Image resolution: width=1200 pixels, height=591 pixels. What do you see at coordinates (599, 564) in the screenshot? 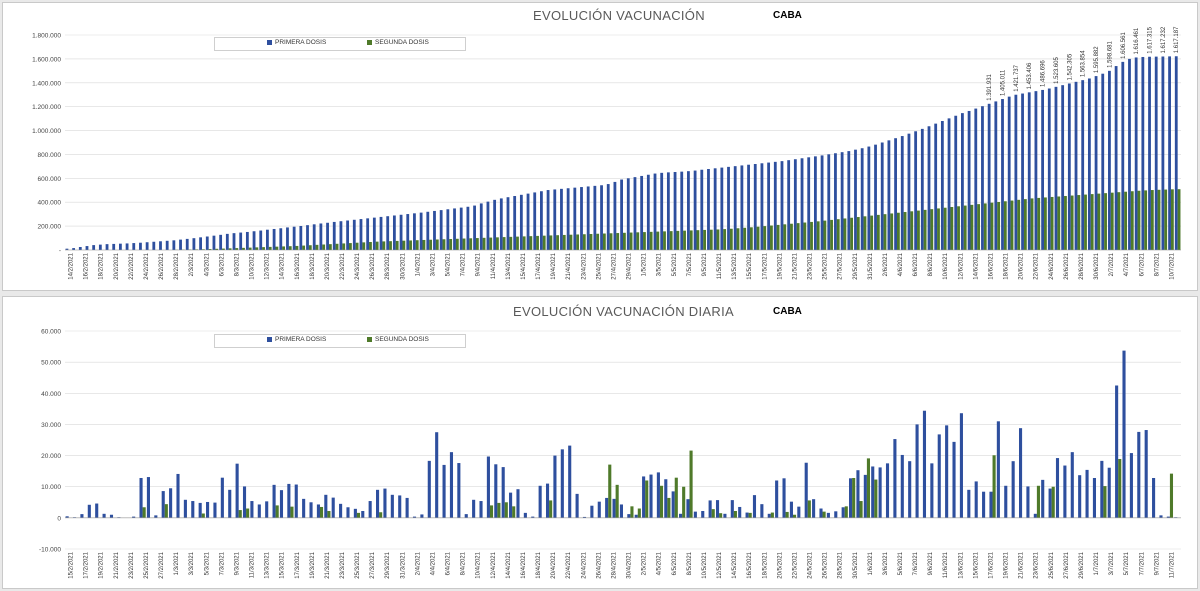
I see `x-tick-label: 26/4/2021` at bounding box center [599, 564].